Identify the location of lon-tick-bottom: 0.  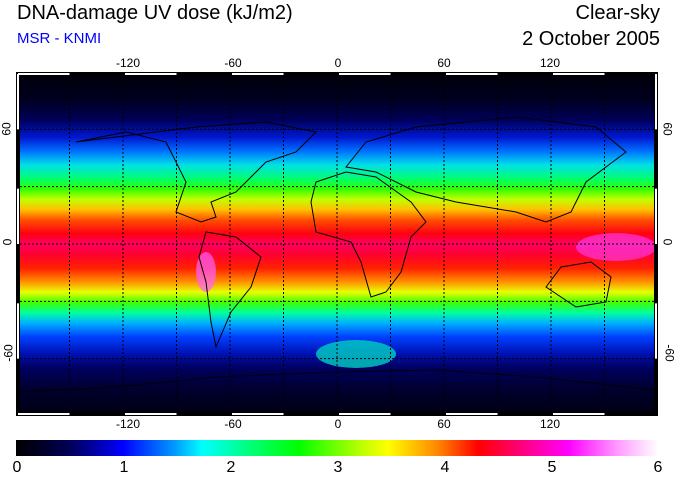
(338, 424).